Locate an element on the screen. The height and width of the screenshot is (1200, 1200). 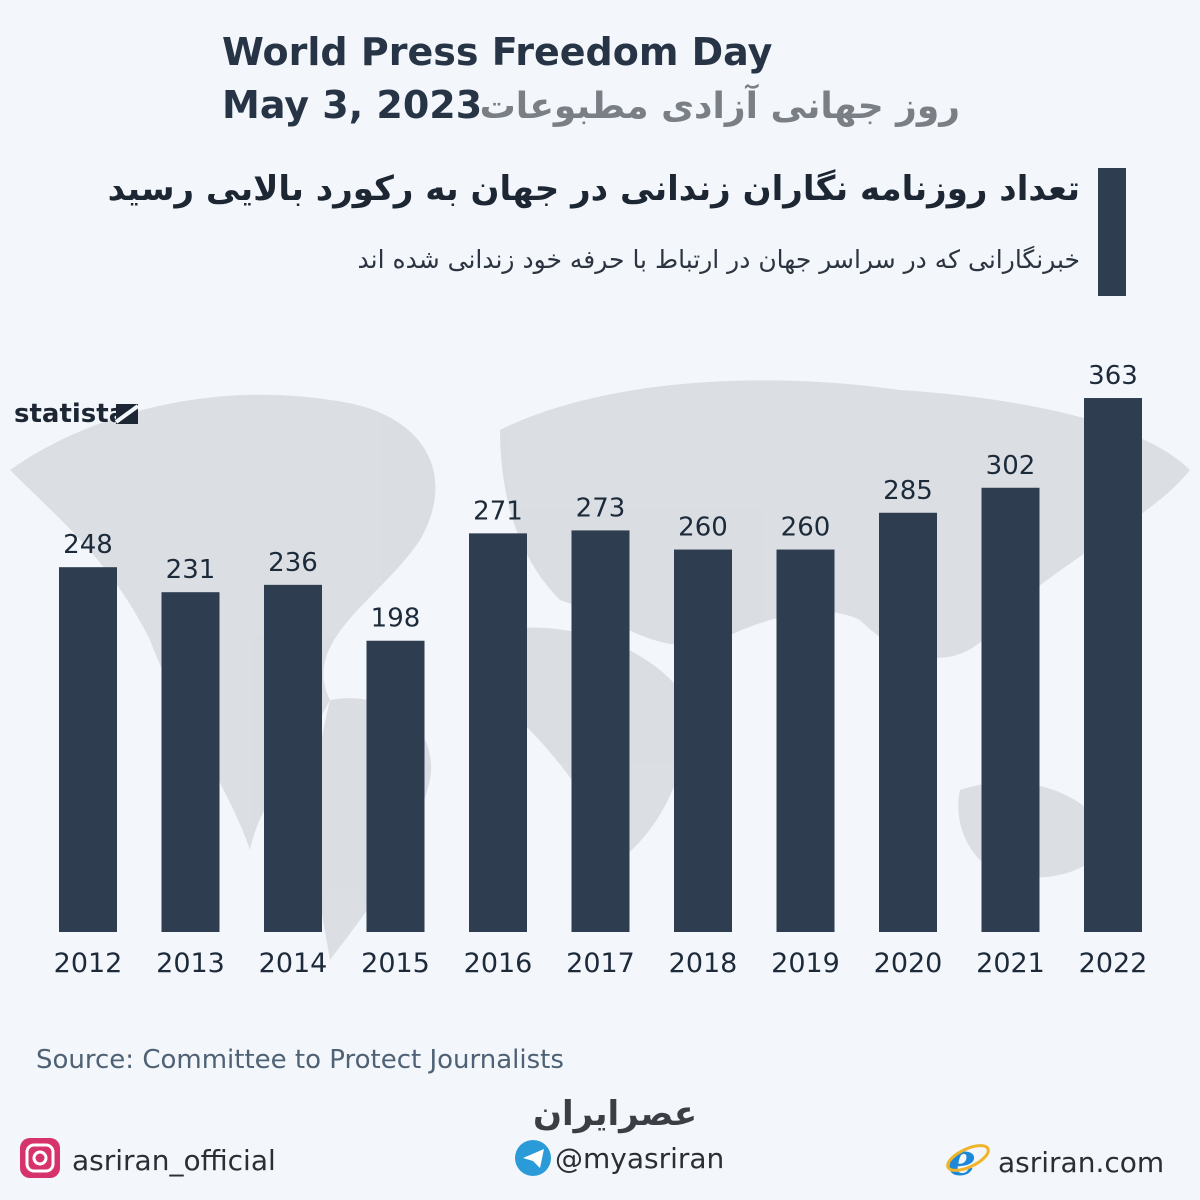
x-tick-label: 2019 is located at coordinates (805, 963).